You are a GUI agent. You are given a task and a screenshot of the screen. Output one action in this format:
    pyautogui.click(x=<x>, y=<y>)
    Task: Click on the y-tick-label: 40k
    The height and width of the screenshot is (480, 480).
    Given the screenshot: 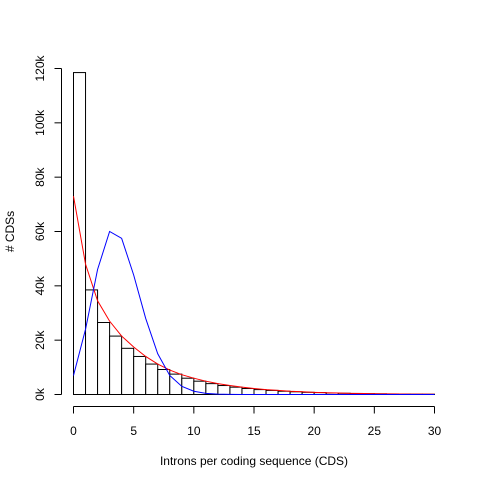 What is the action you would take?
    pyautogui.click(x=40, y=285)
    